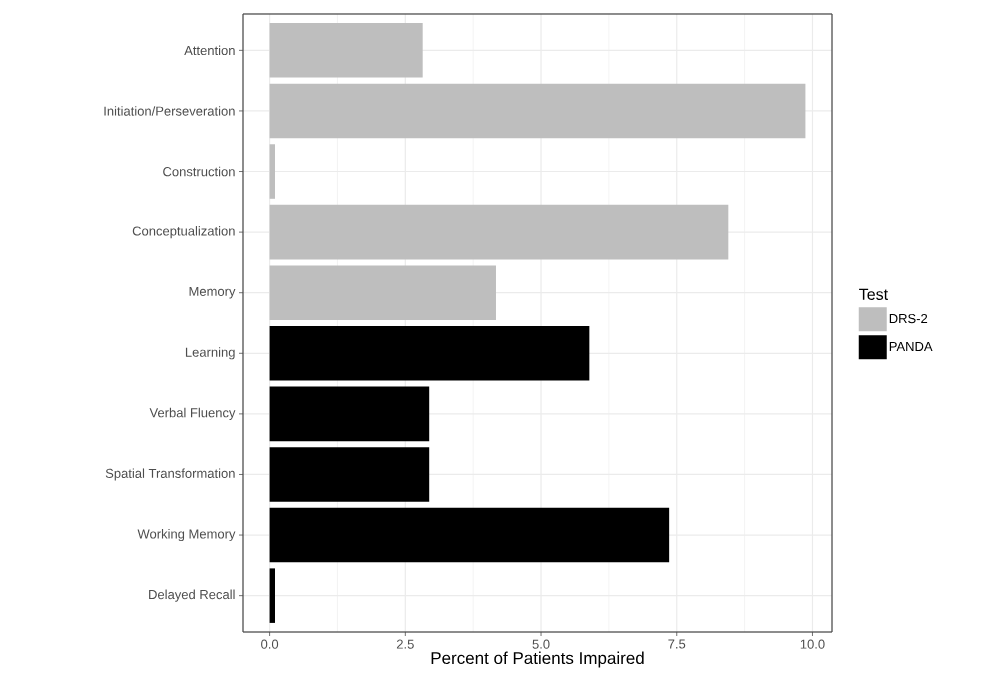 This screenshot has width=1002, height=692. Describe the element at coordinates (270, 644) in the screenshot. I see `x-tick-label: 0.0` at that location.